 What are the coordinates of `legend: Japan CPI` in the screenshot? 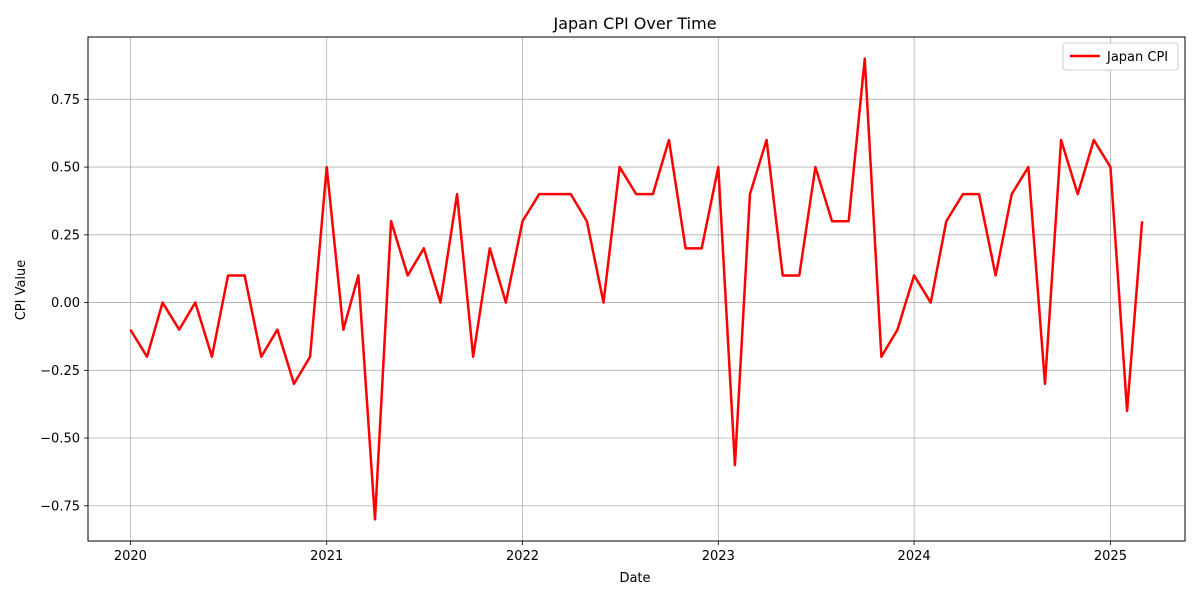 It's located at (1120, 56).